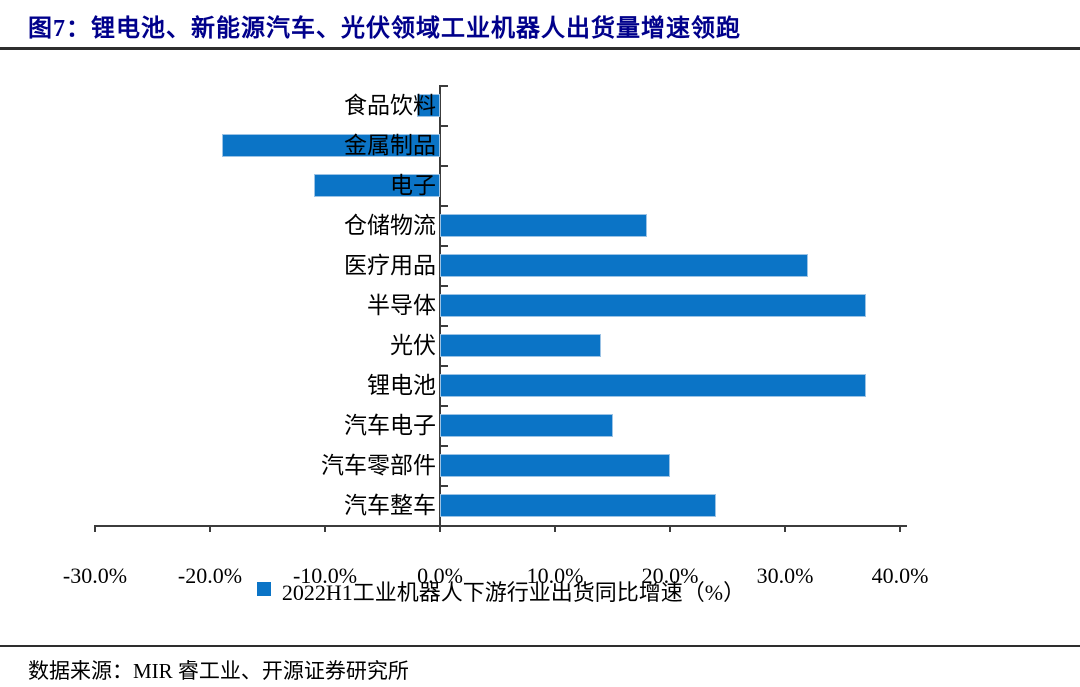 The width and height of the screenshot is (1080, 687). Describe the element at coordinates (540, 646) in the screenshot. I see `footer-divider` at that location.